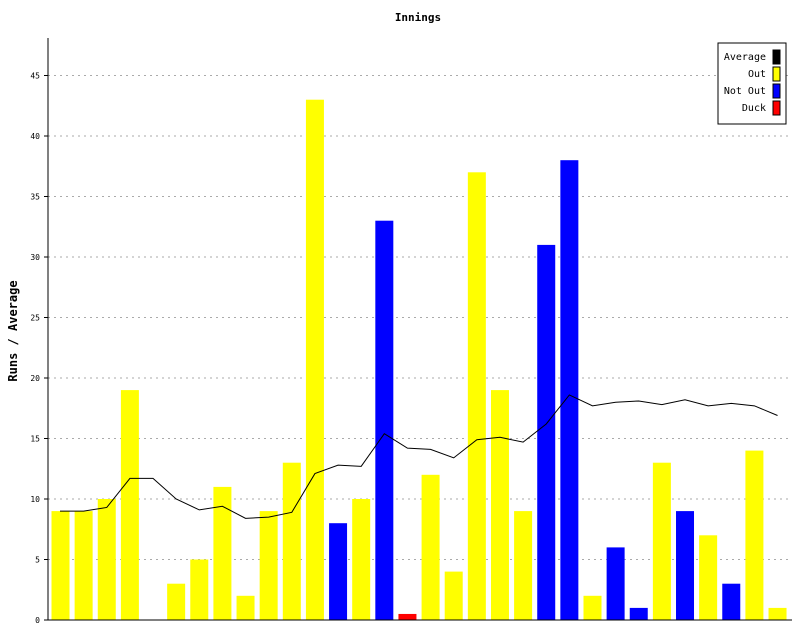 The image size is (800, 640). What do you see at coordinates (754, 108) in the screenshot?
I see `legend-label-duck: Duck` at bounding box center [754, 108].